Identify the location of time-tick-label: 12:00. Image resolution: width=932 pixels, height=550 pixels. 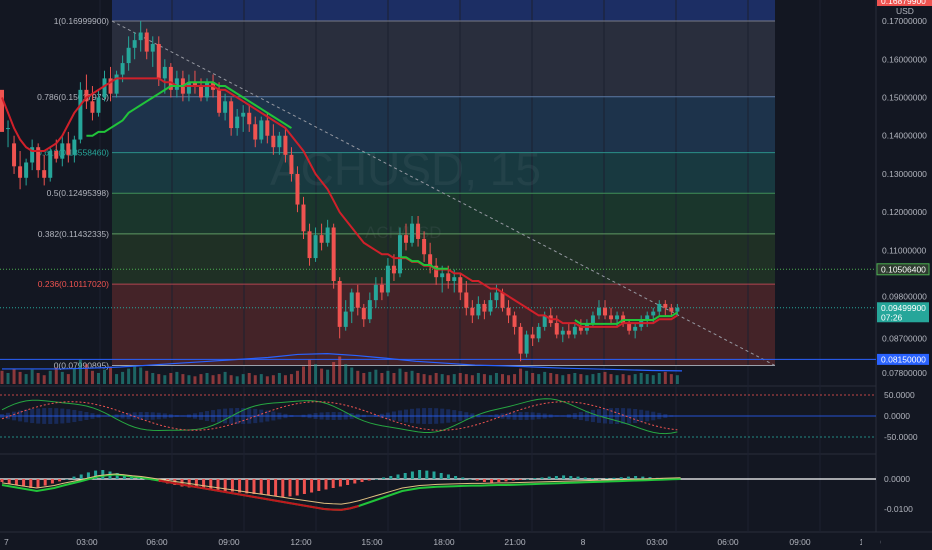
(301, 542).